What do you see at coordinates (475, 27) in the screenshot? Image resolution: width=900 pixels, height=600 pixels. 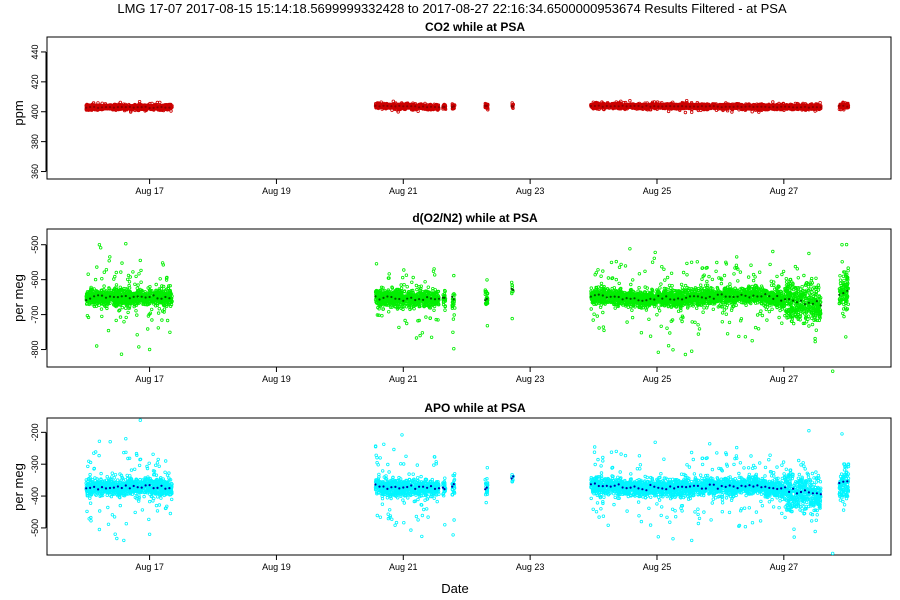 I see `panel-co2-title: CO2 while at PSA` at bounding box center [475, 27].